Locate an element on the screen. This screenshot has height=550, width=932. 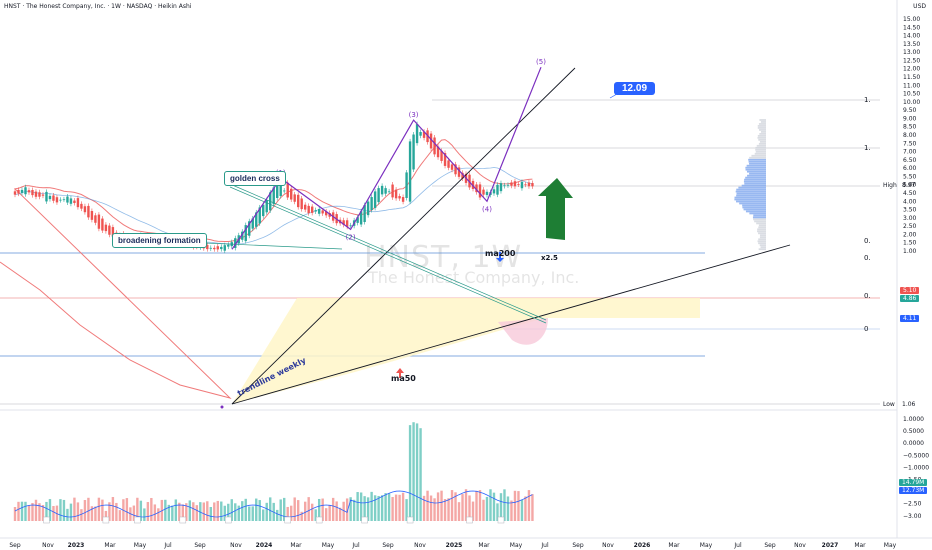
price-badge-close: 4.86 is located at coordinates (910, 298).